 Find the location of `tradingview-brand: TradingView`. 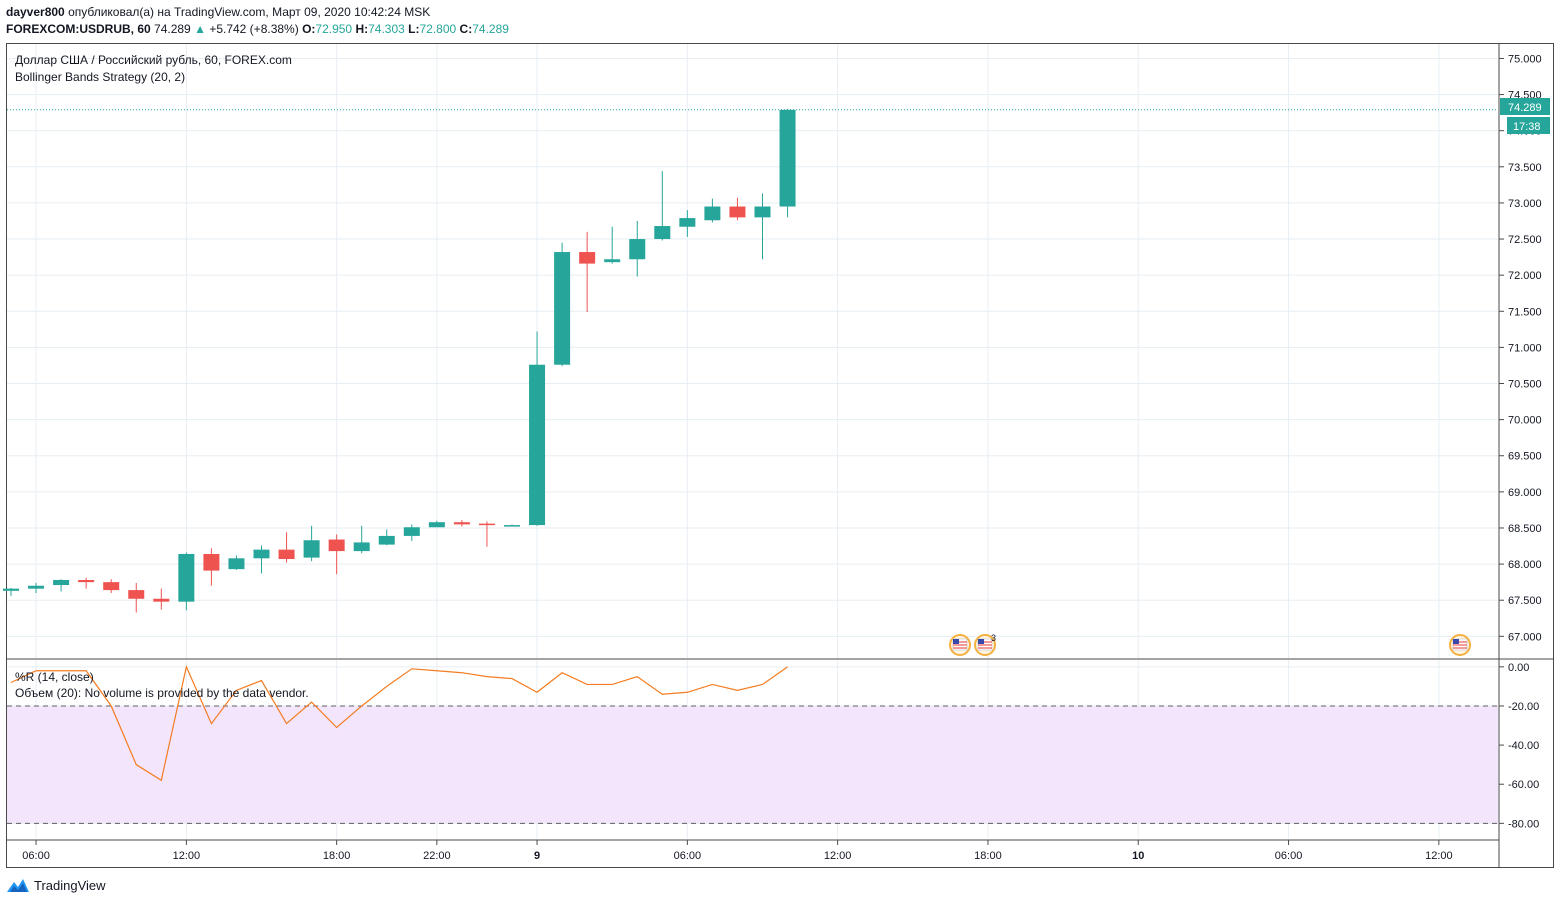

tradingview-brand: TradingView is located at coordinates (56, 885).